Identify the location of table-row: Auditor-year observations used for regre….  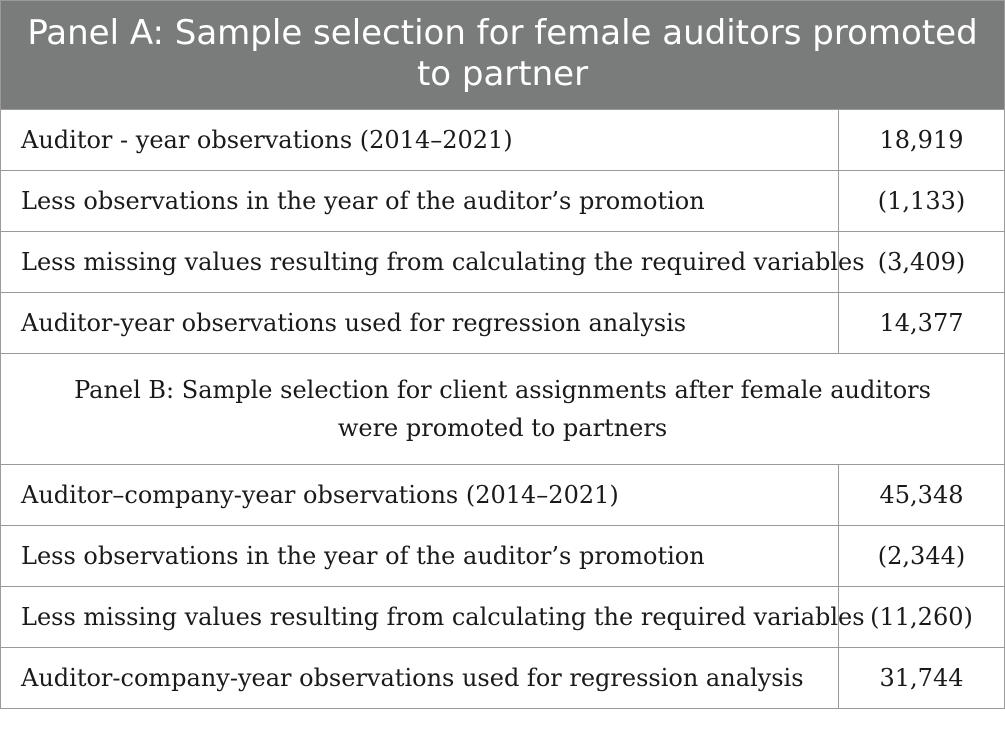
(502, 323).